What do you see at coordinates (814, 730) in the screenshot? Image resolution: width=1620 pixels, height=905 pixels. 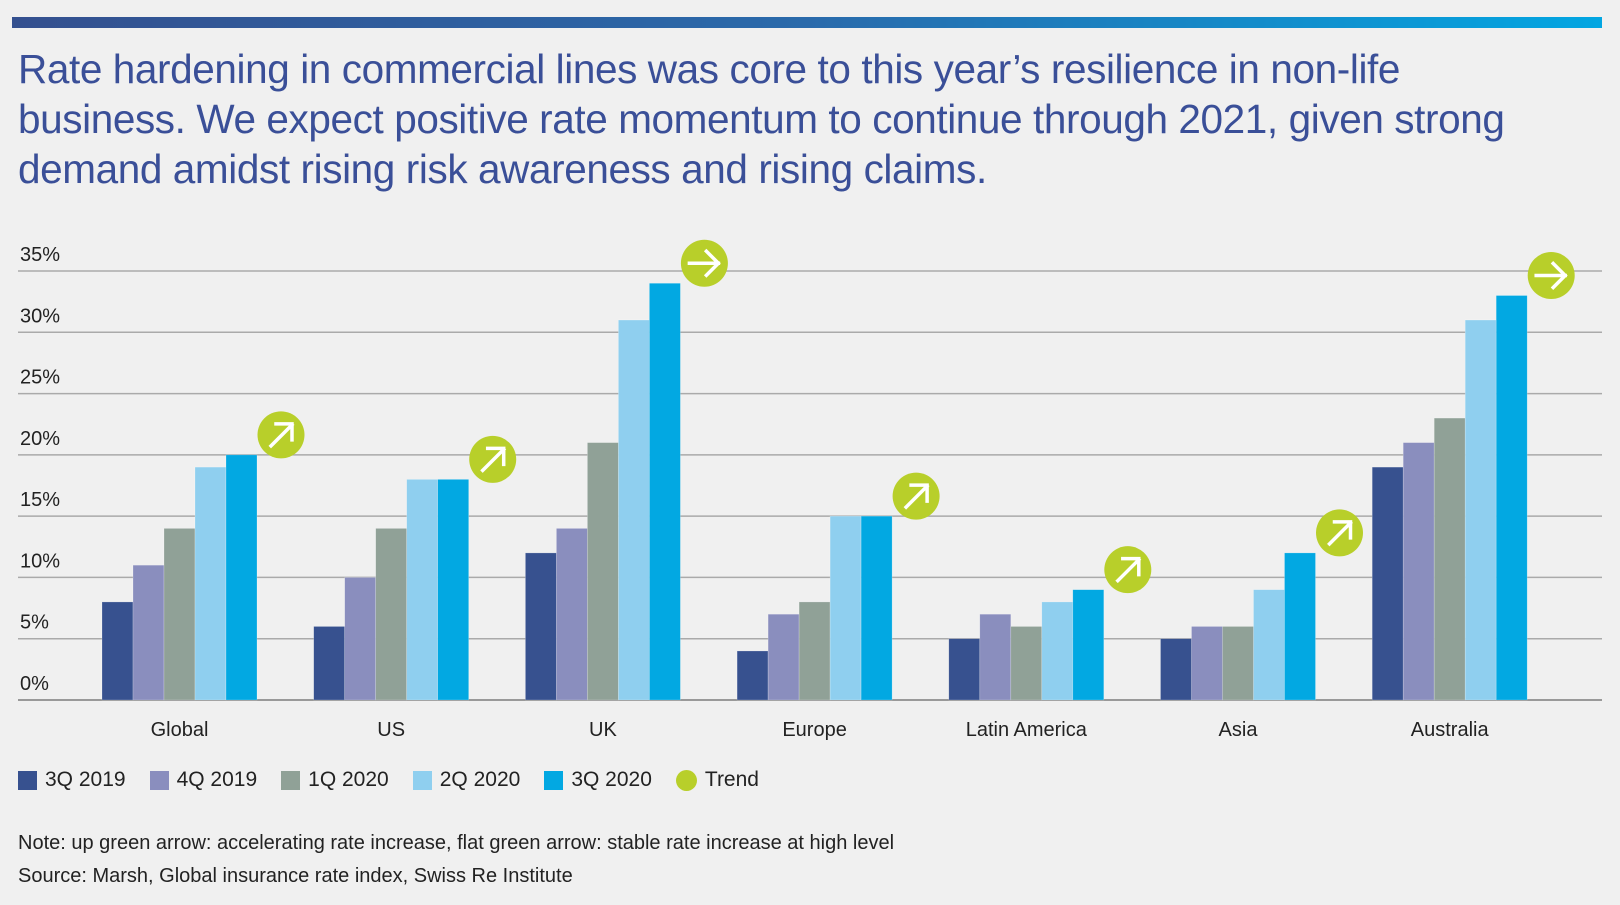 I see `x-tick-label: Europe` at bounding box center [814, 730].